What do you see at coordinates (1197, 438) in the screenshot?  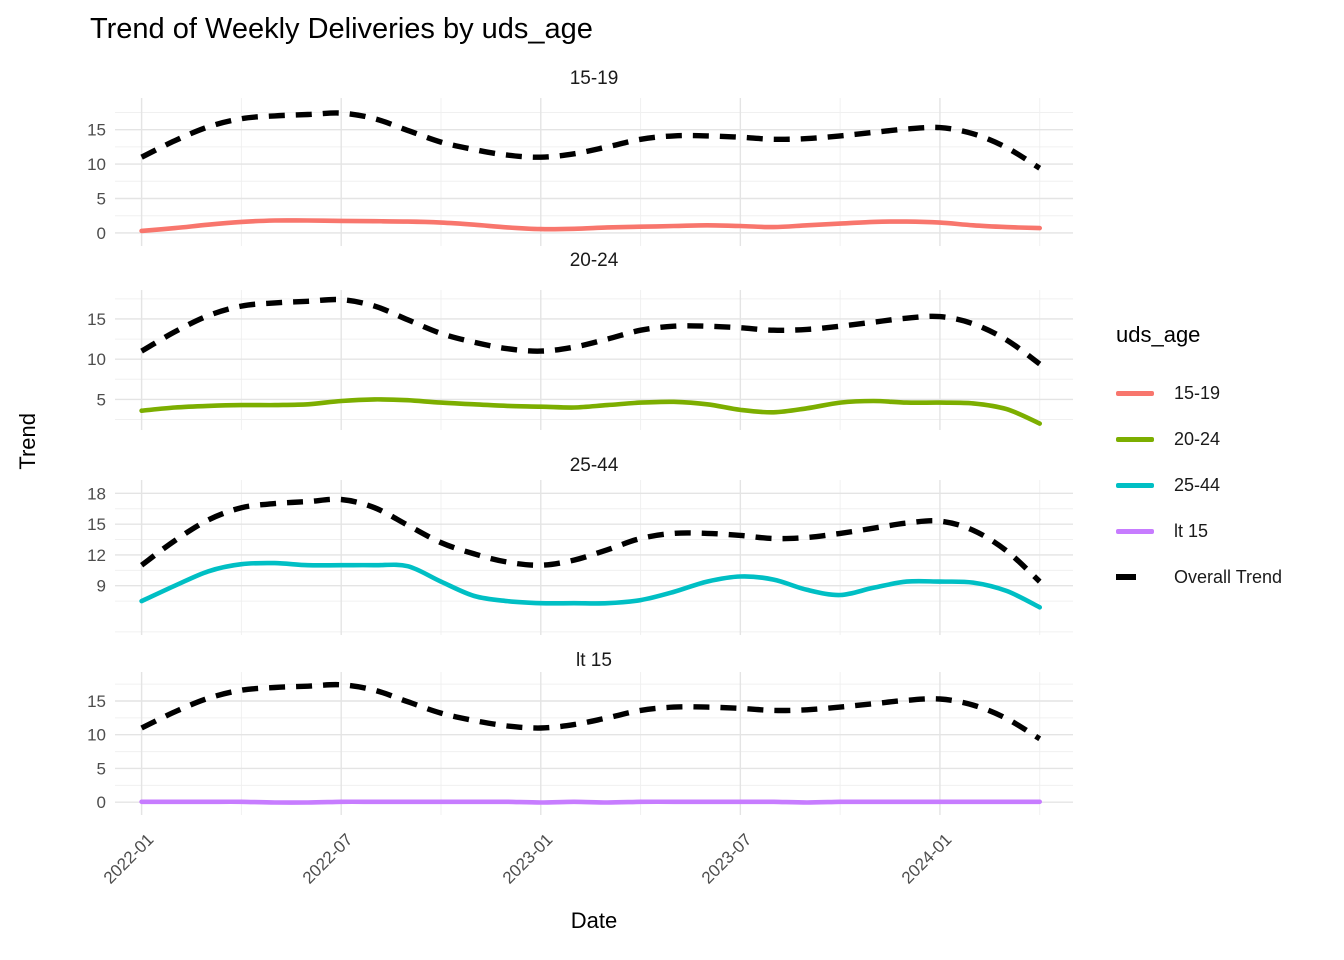 I see `legend-item-label: 20-24` at bounding box center [1197, 438].